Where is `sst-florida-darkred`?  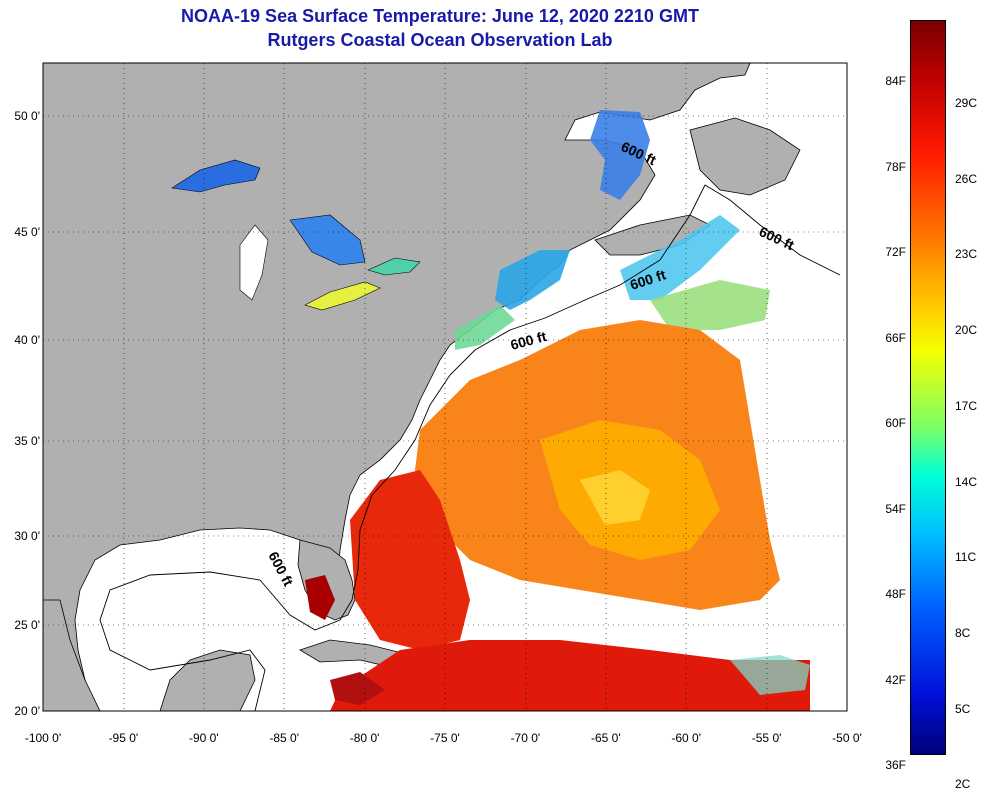 sst-florida-darkred is located at coordinates (320, 597).